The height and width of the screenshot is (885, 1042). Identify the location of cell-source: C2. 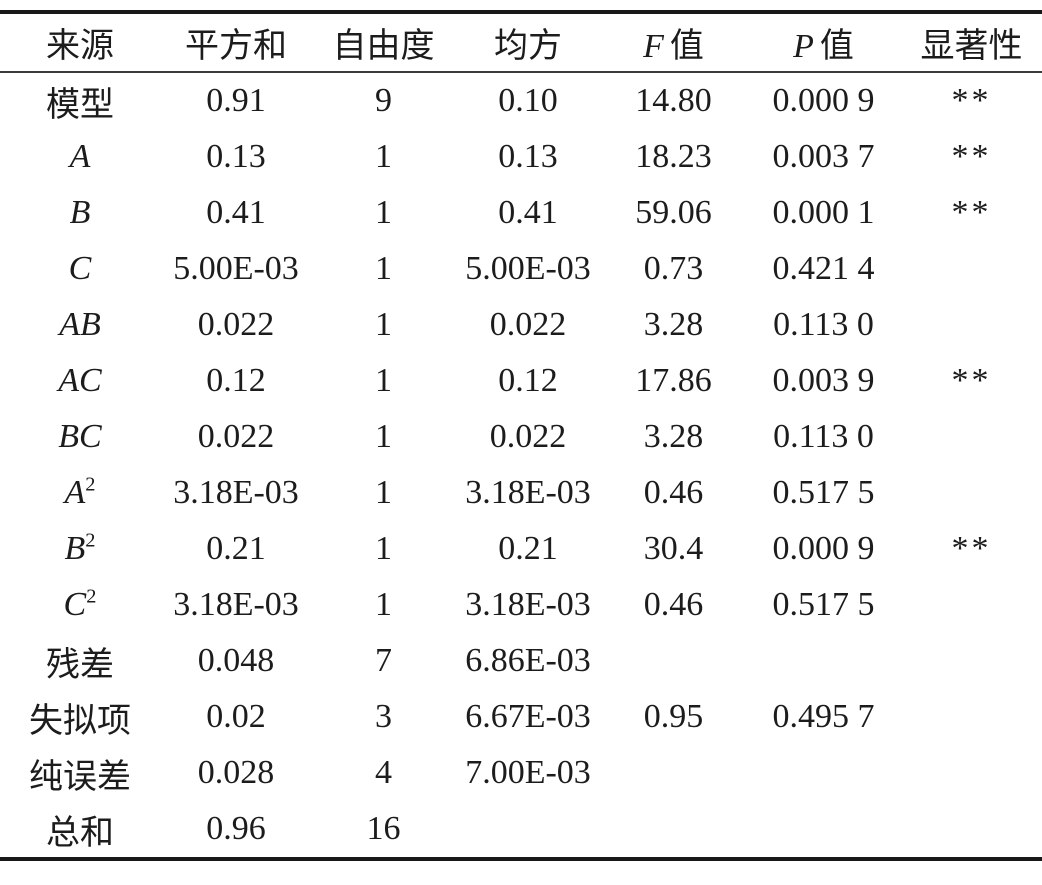
(80, 605).